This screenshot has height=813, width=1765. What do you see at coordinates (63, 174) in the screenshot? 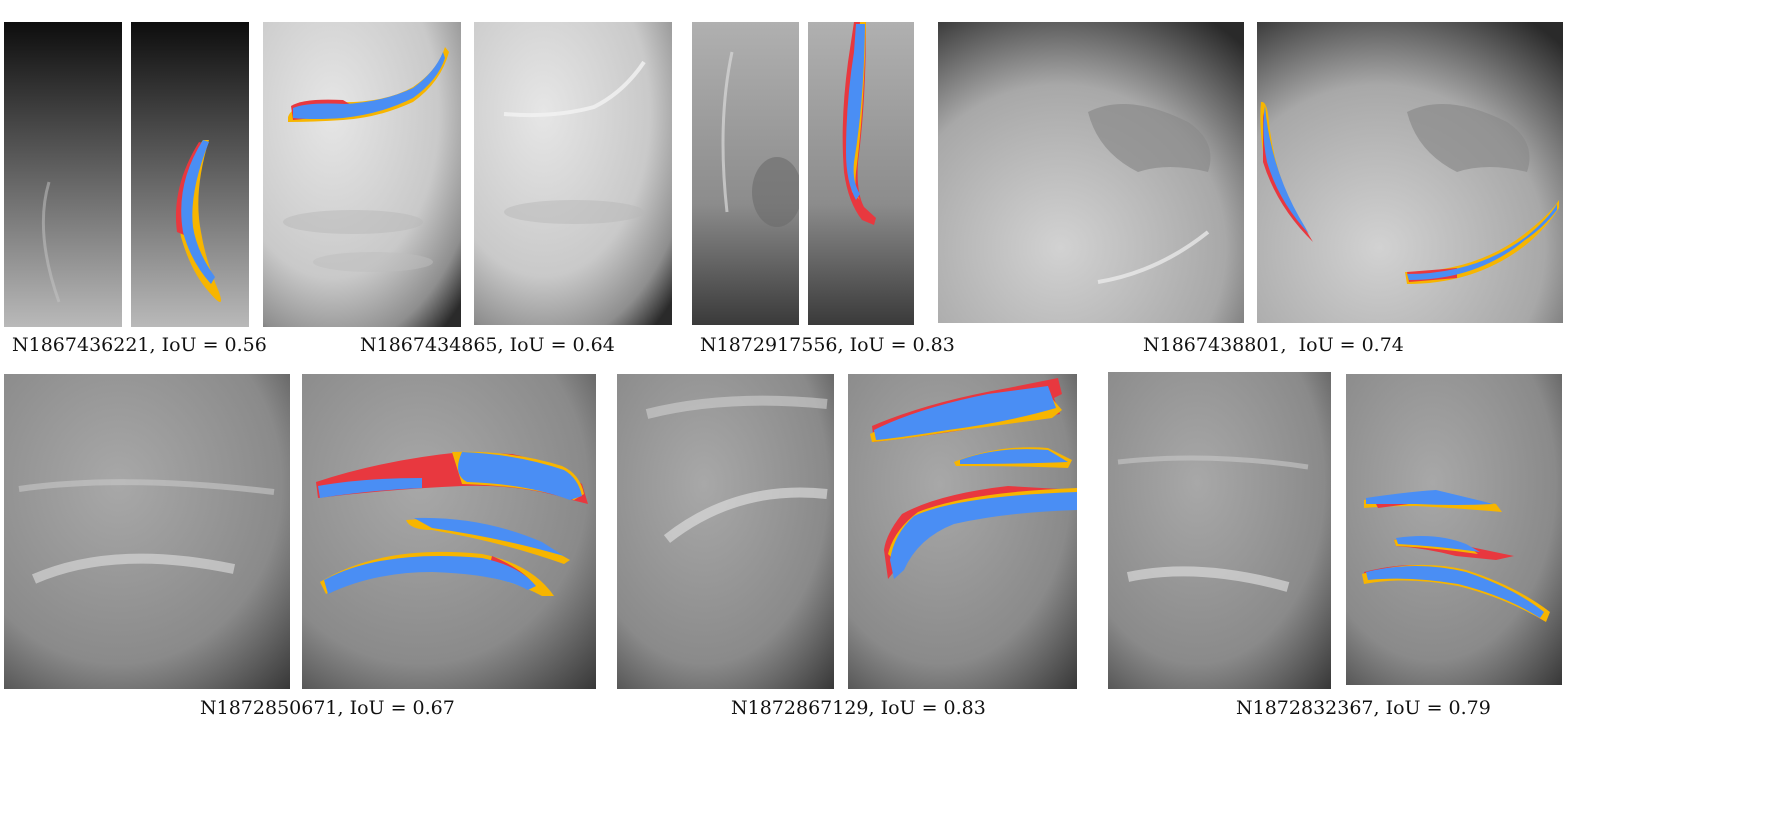
I see `image-n1867436221-raw` at bounding box center [63, 174].